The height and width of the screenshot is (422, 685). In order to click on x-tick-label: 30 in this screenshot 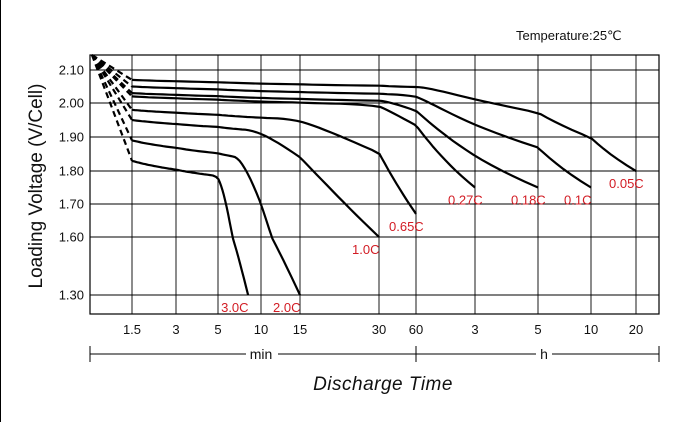, I will do `click(379, 329)`.